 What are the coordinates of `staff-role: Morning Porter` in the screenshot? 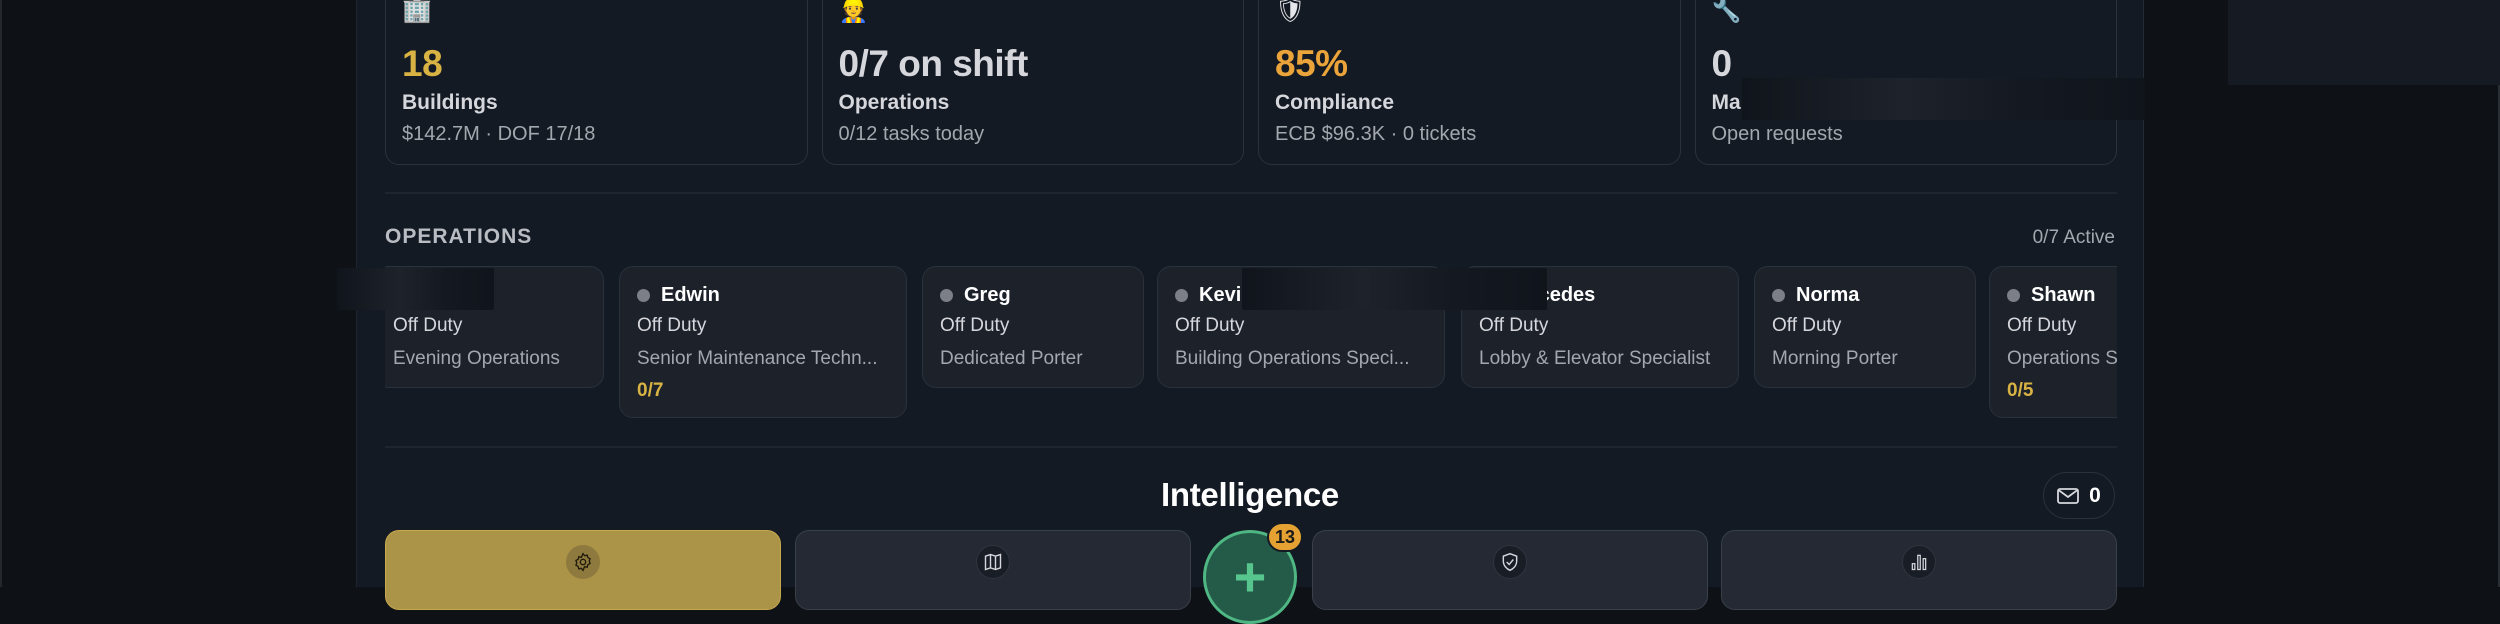 It's located at (1835, 358).